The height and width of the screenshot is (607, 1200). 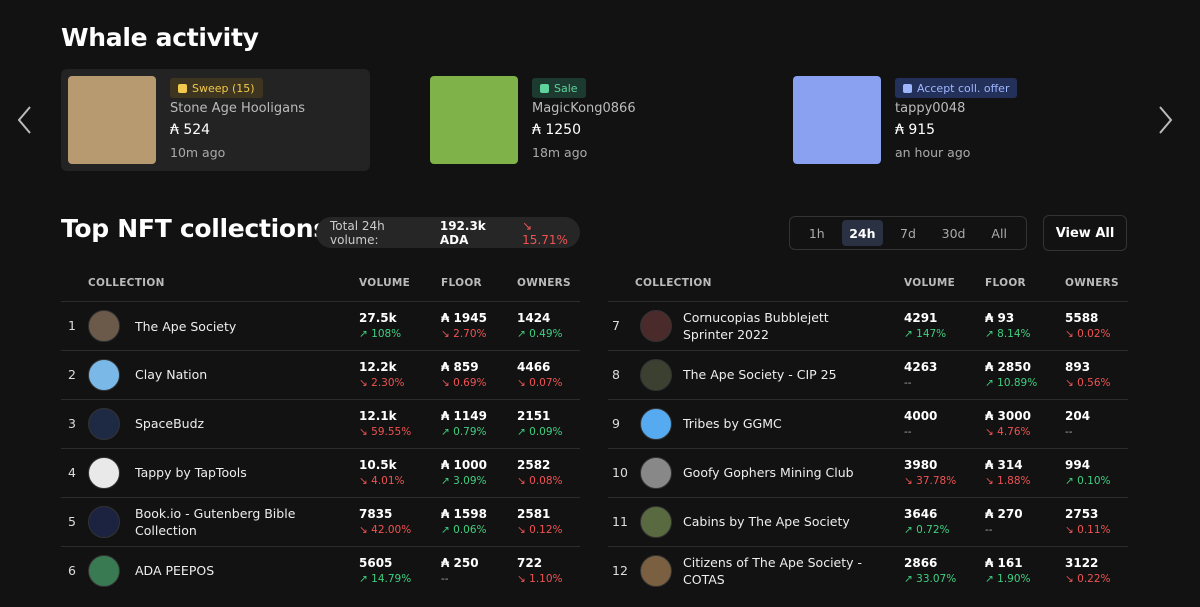 I want to click on metric-change: ↗ 10.89%, so click(x=1011, y=382).